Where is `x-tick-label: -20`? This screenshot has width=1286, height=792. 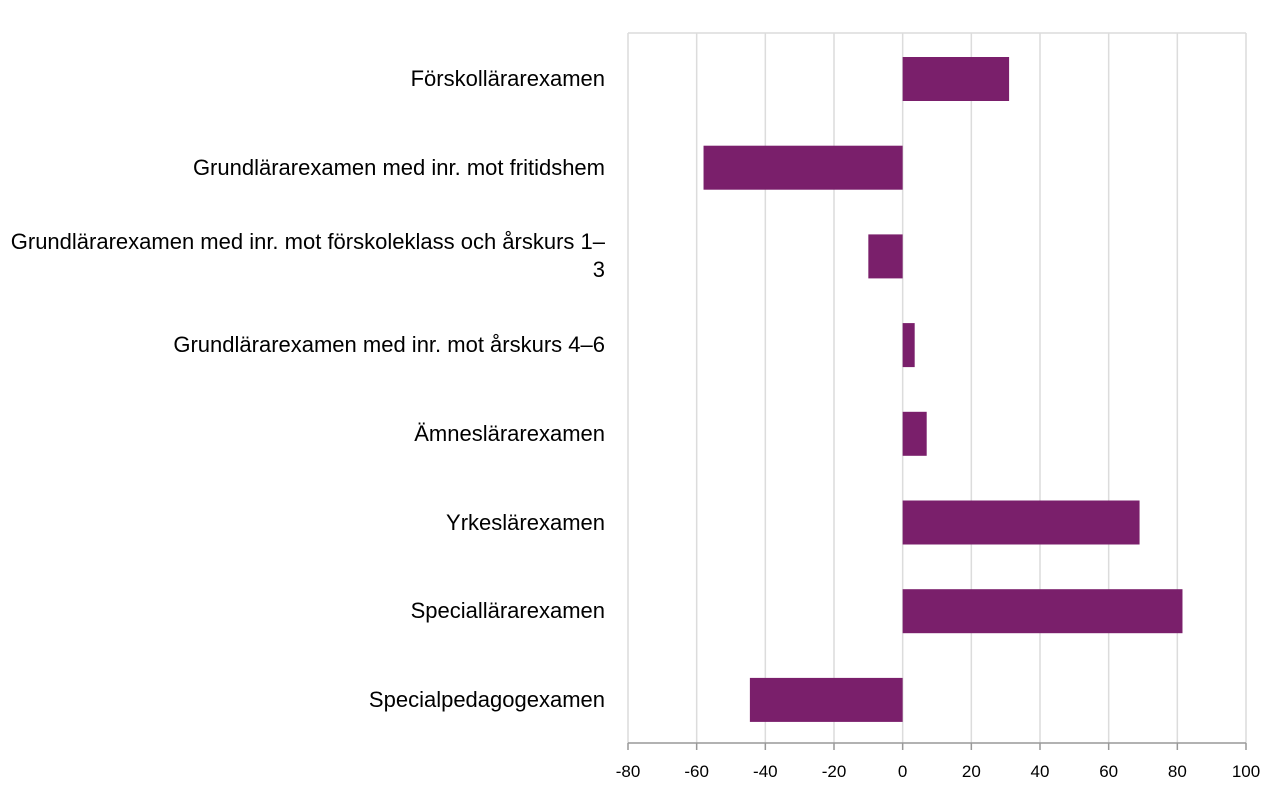
x-tick-label: -20 is located at coordinates (834, 771).